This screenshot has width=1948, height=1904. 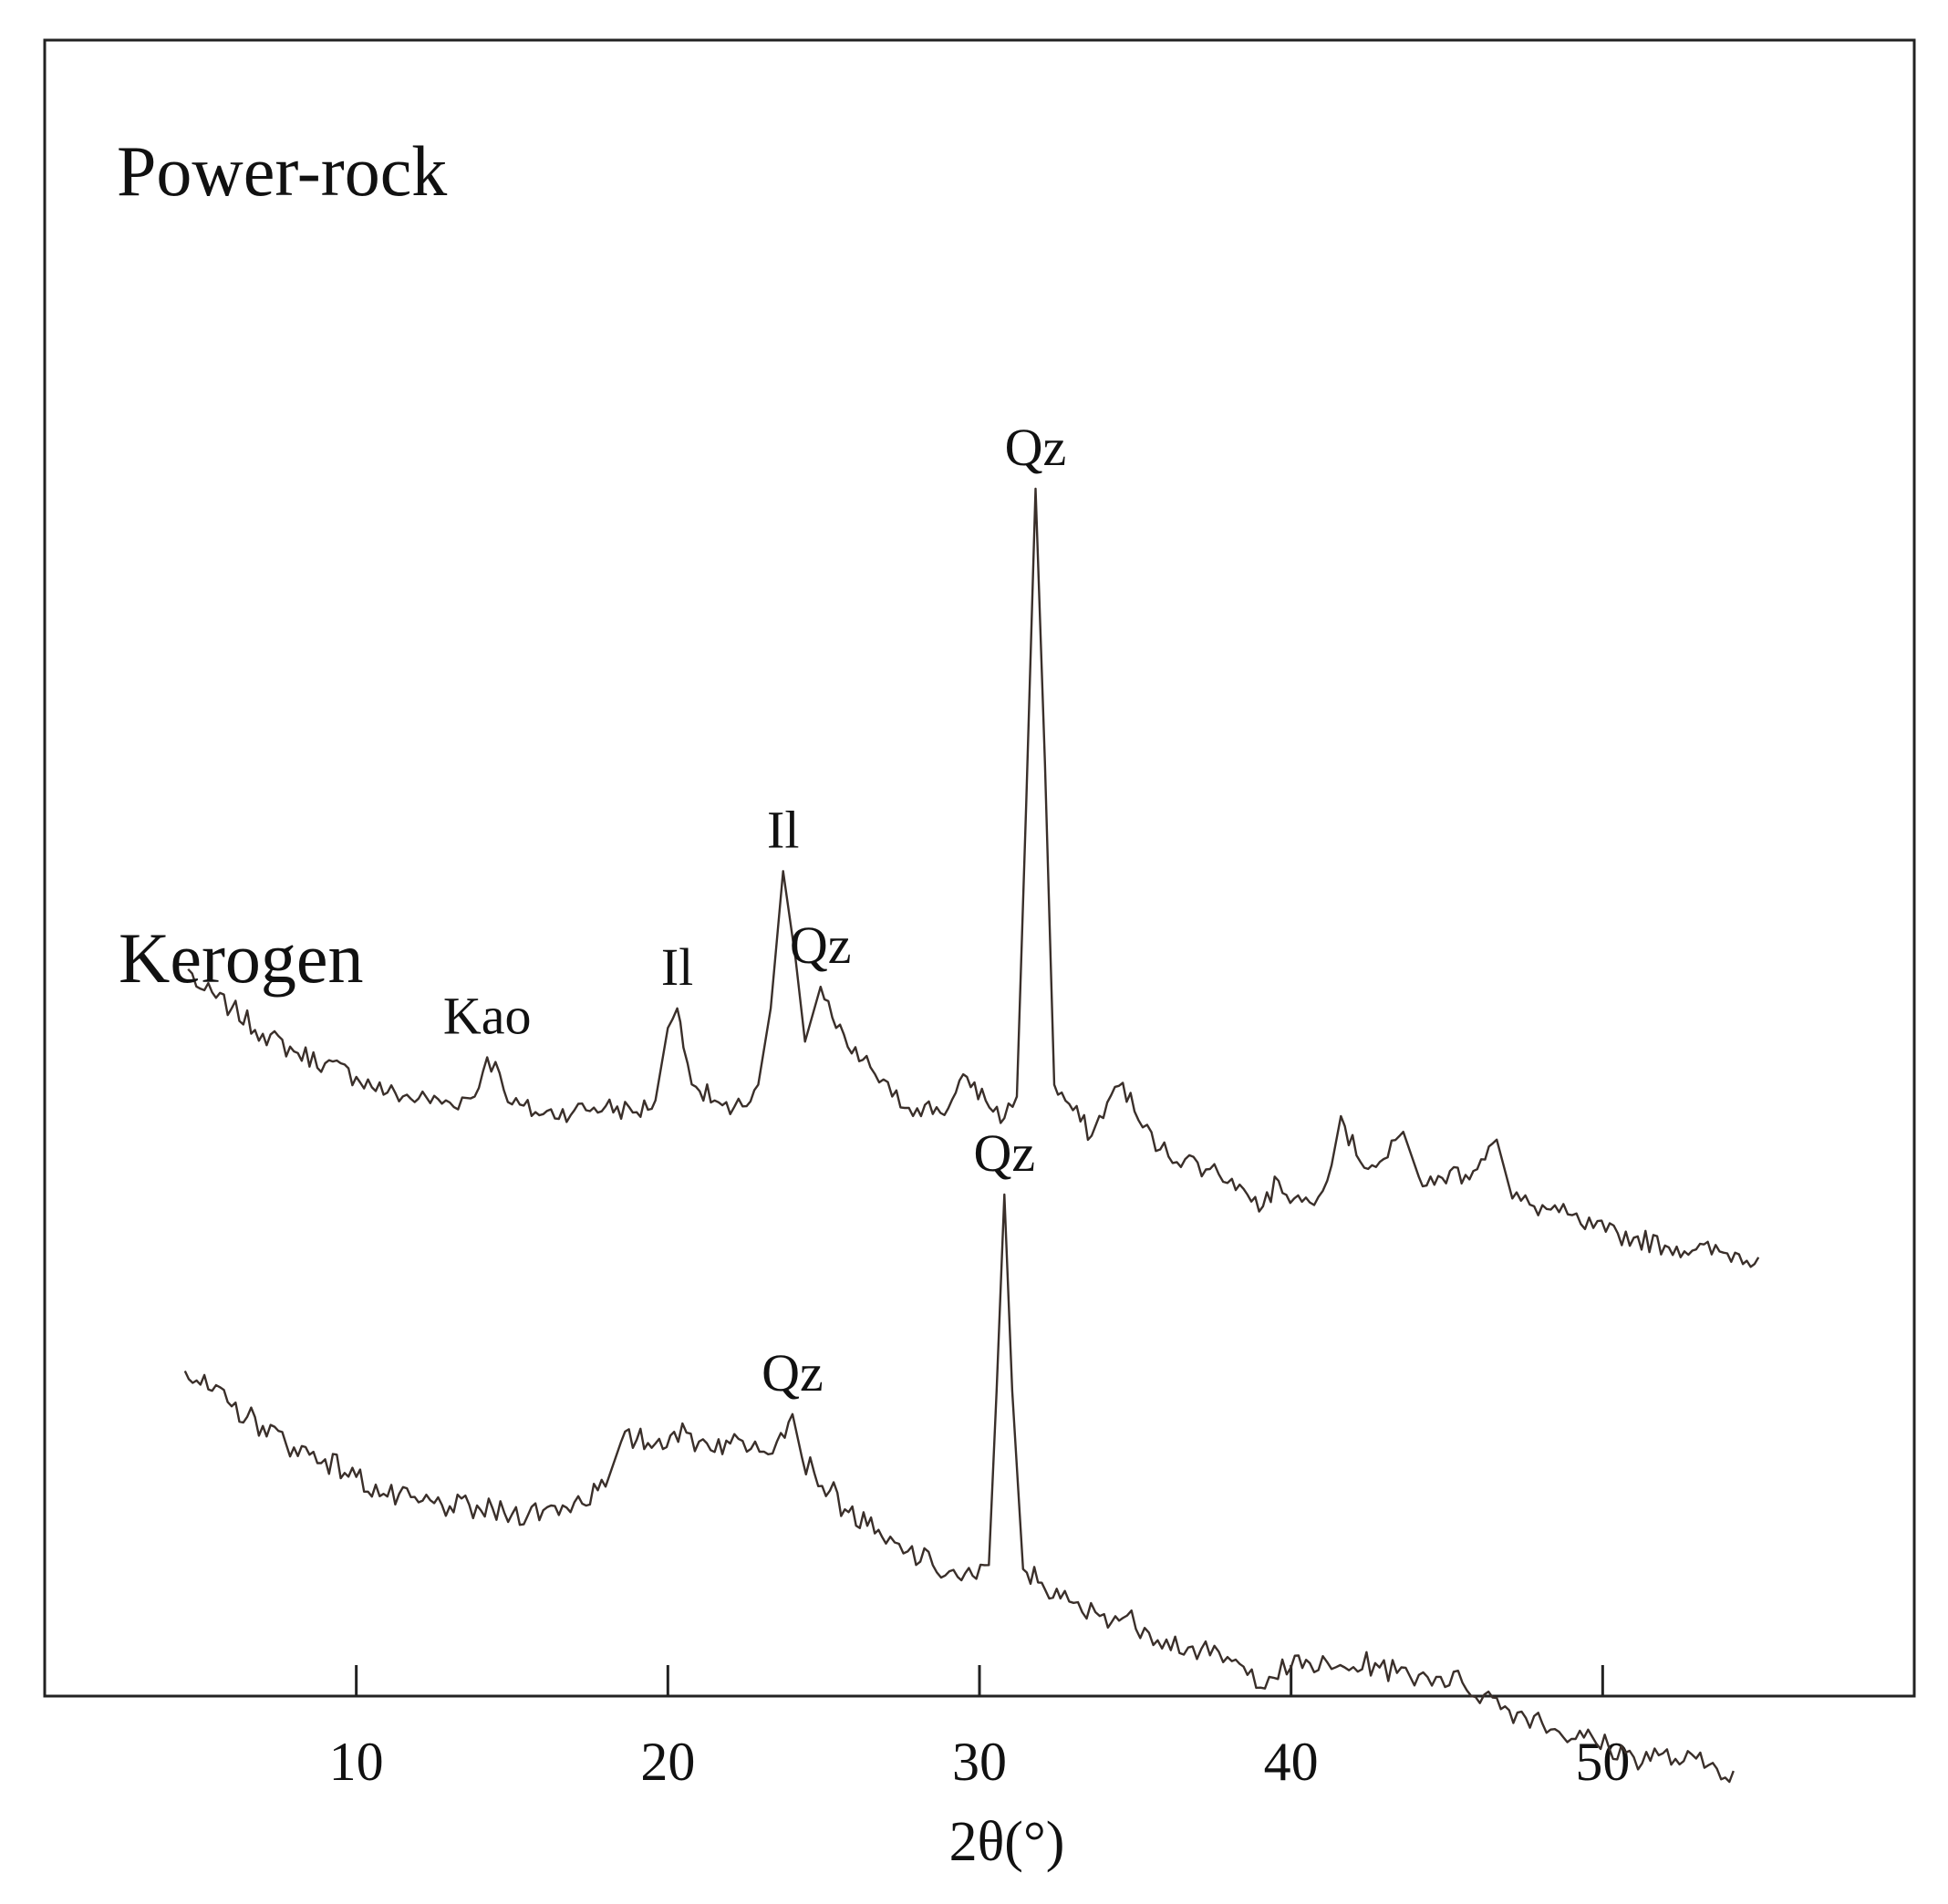 I want to click on x-tick-label: 40, so click(x=1291, y=1762).